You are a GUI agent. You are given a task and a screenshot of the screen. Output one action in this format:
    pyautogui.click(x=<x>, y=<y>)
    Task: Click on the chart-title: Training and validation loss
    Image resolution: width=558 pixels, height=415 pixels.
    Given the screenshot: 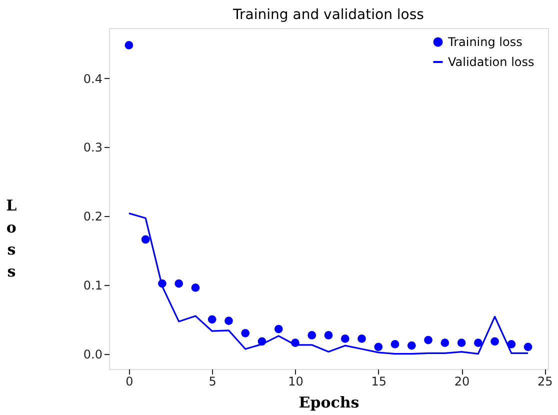 What is the action you would take?
    pyautogui.click(x=328, y=15)
    